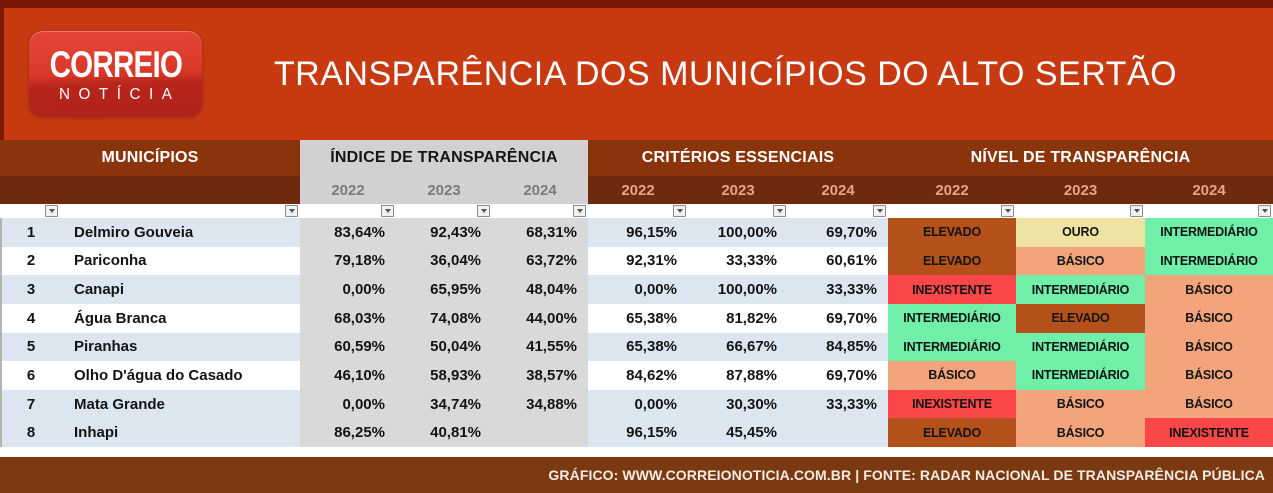  I want to click on municipality-name: Delmiro Gouveia, so click(134, 232).